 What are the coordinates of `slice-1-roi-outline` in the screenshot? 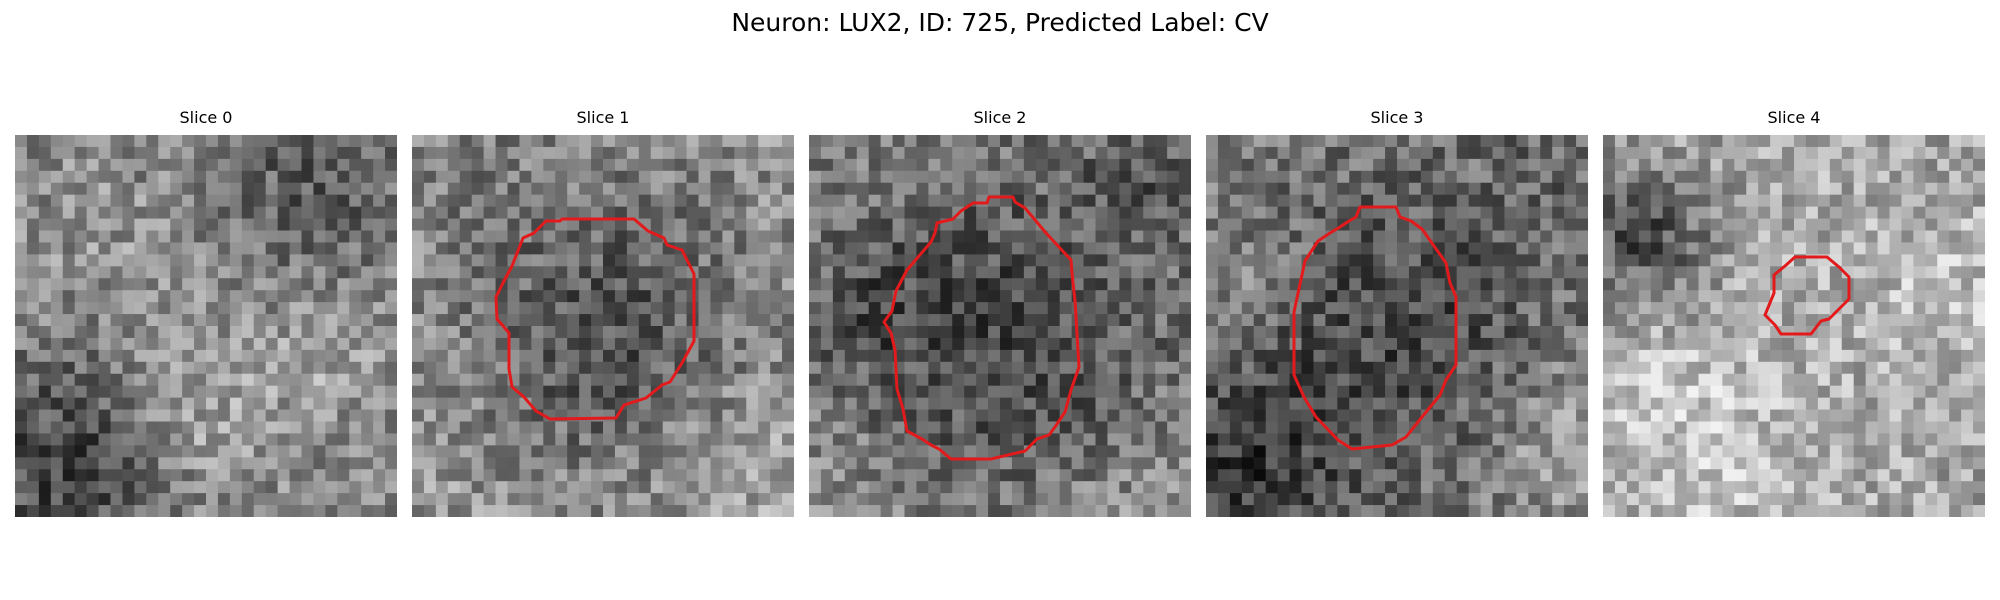 It's located at (595, 319).